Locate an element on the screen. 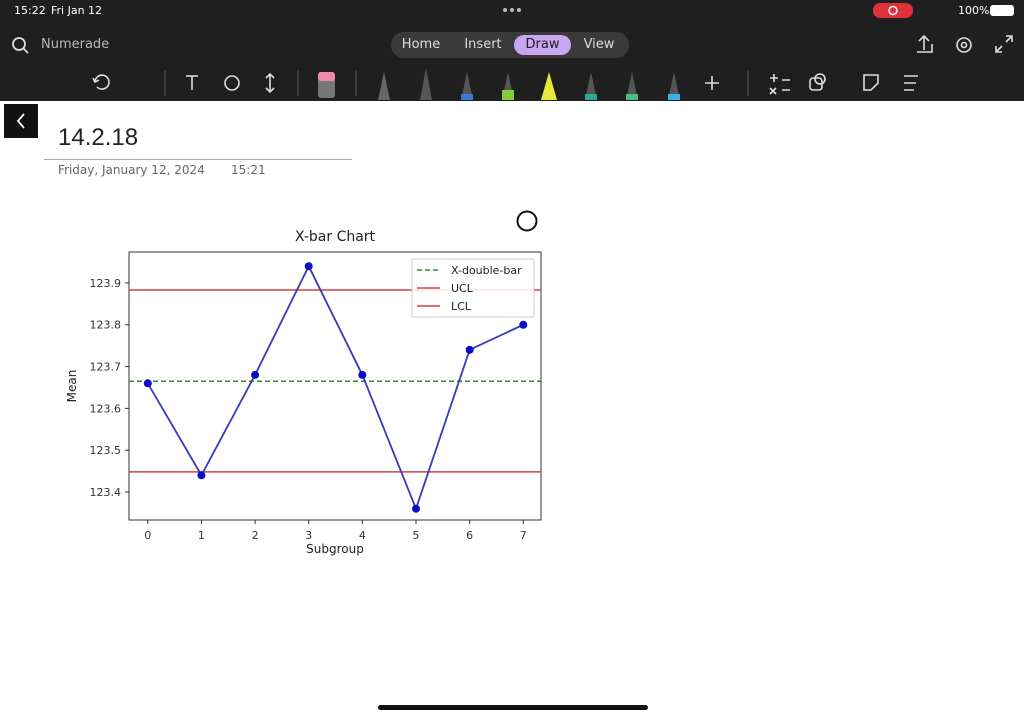  y-axis-label: Mean is located at coordinates (72, 386).